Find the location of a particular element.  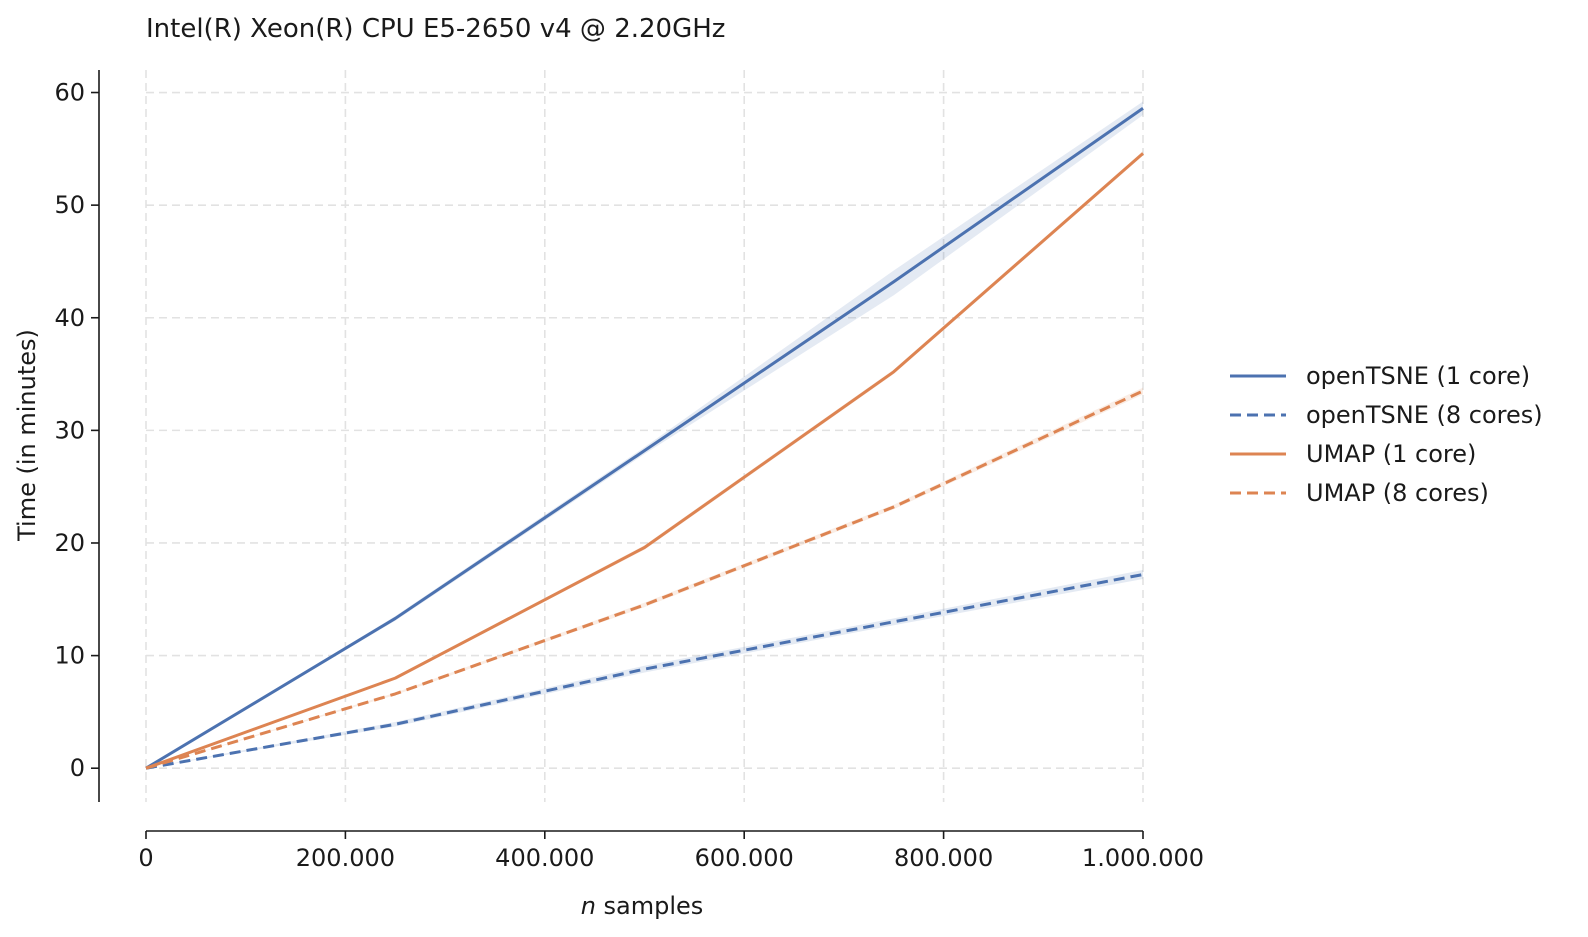

x-tick-label: 600.000 is located at coordinates (744, 858).